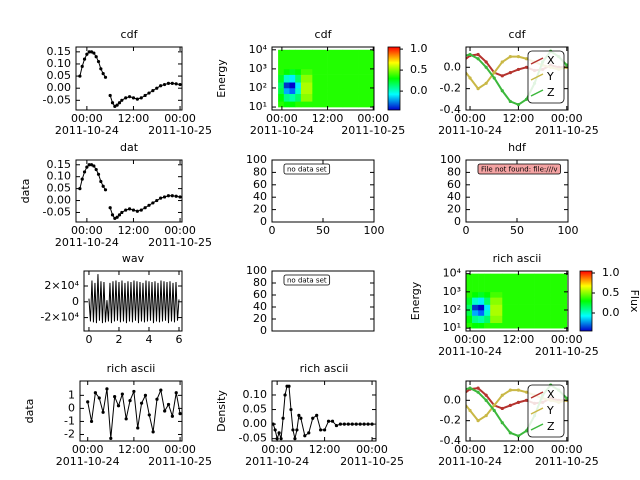 Image resolution: width=640 pixels, height=480 pixels. Describe the element at coordinates (277, 456) in the screenshot. I see `x-tick-label: 00:00 2011-10-24` at that location.